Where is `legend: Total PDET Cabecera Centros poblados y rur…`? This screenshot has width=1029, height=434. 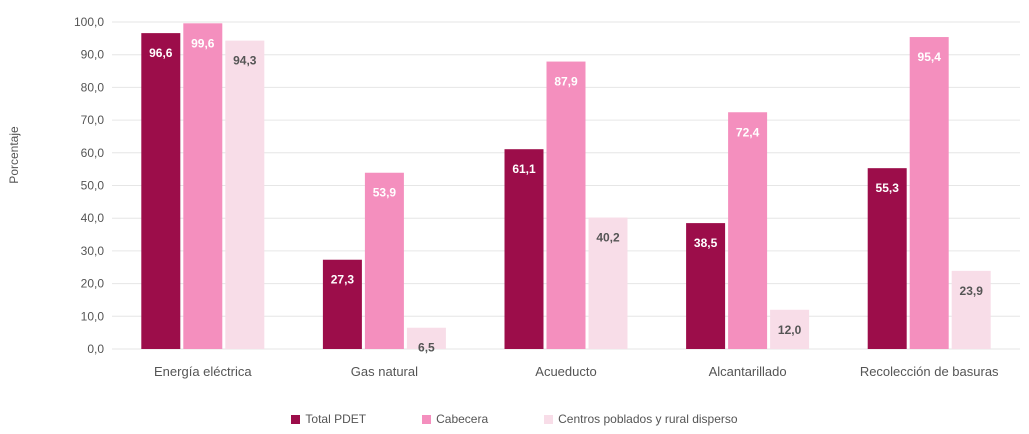
legend: Total PDET Cabecera Centros poblados y rur… is located at coordinates (514, 419).